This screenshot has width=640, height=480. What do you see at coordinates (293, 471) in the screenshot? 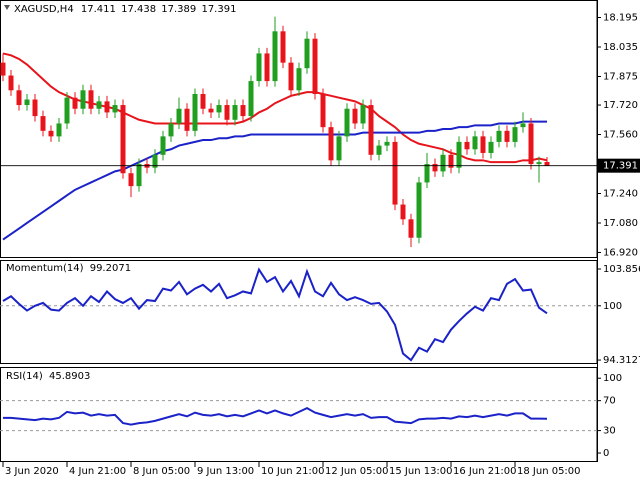
I see `x-tick-label: 10 Jun 21:00` at bounding box center [293, 471].